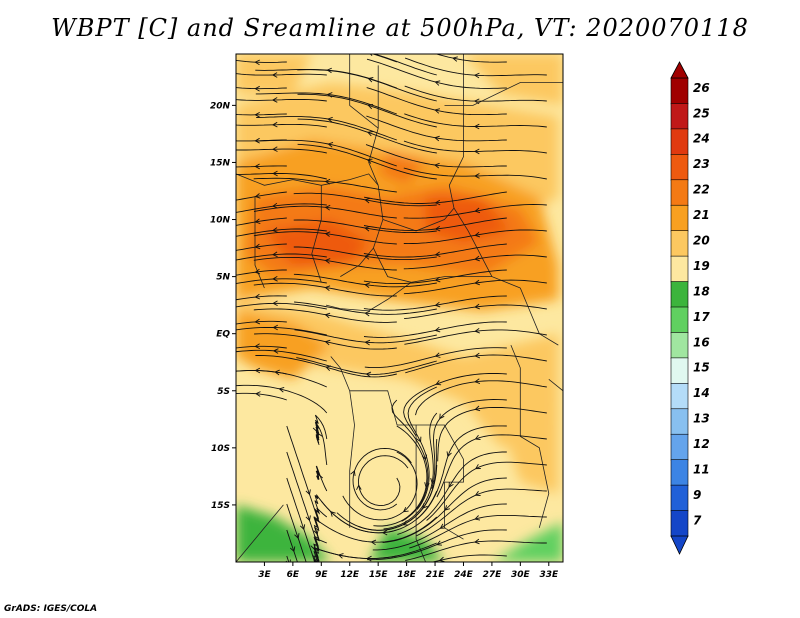 The height and width of the screenshot is (618, 800). What do you see at coordinates (220, 163) in the screenshot?
I see `lat-tick-label: 15N` at bounding box center [220, 163].